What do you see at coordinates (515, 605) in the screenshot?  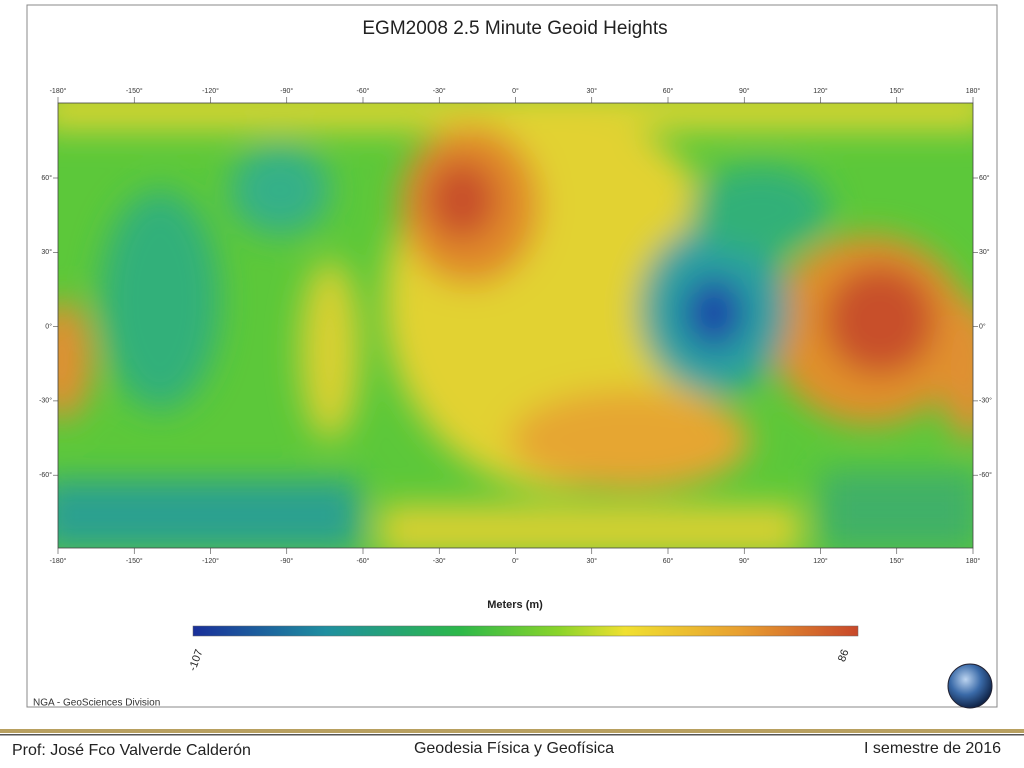 I see `colorbar-label: Meters (m)` at bounding box center [515, 605].